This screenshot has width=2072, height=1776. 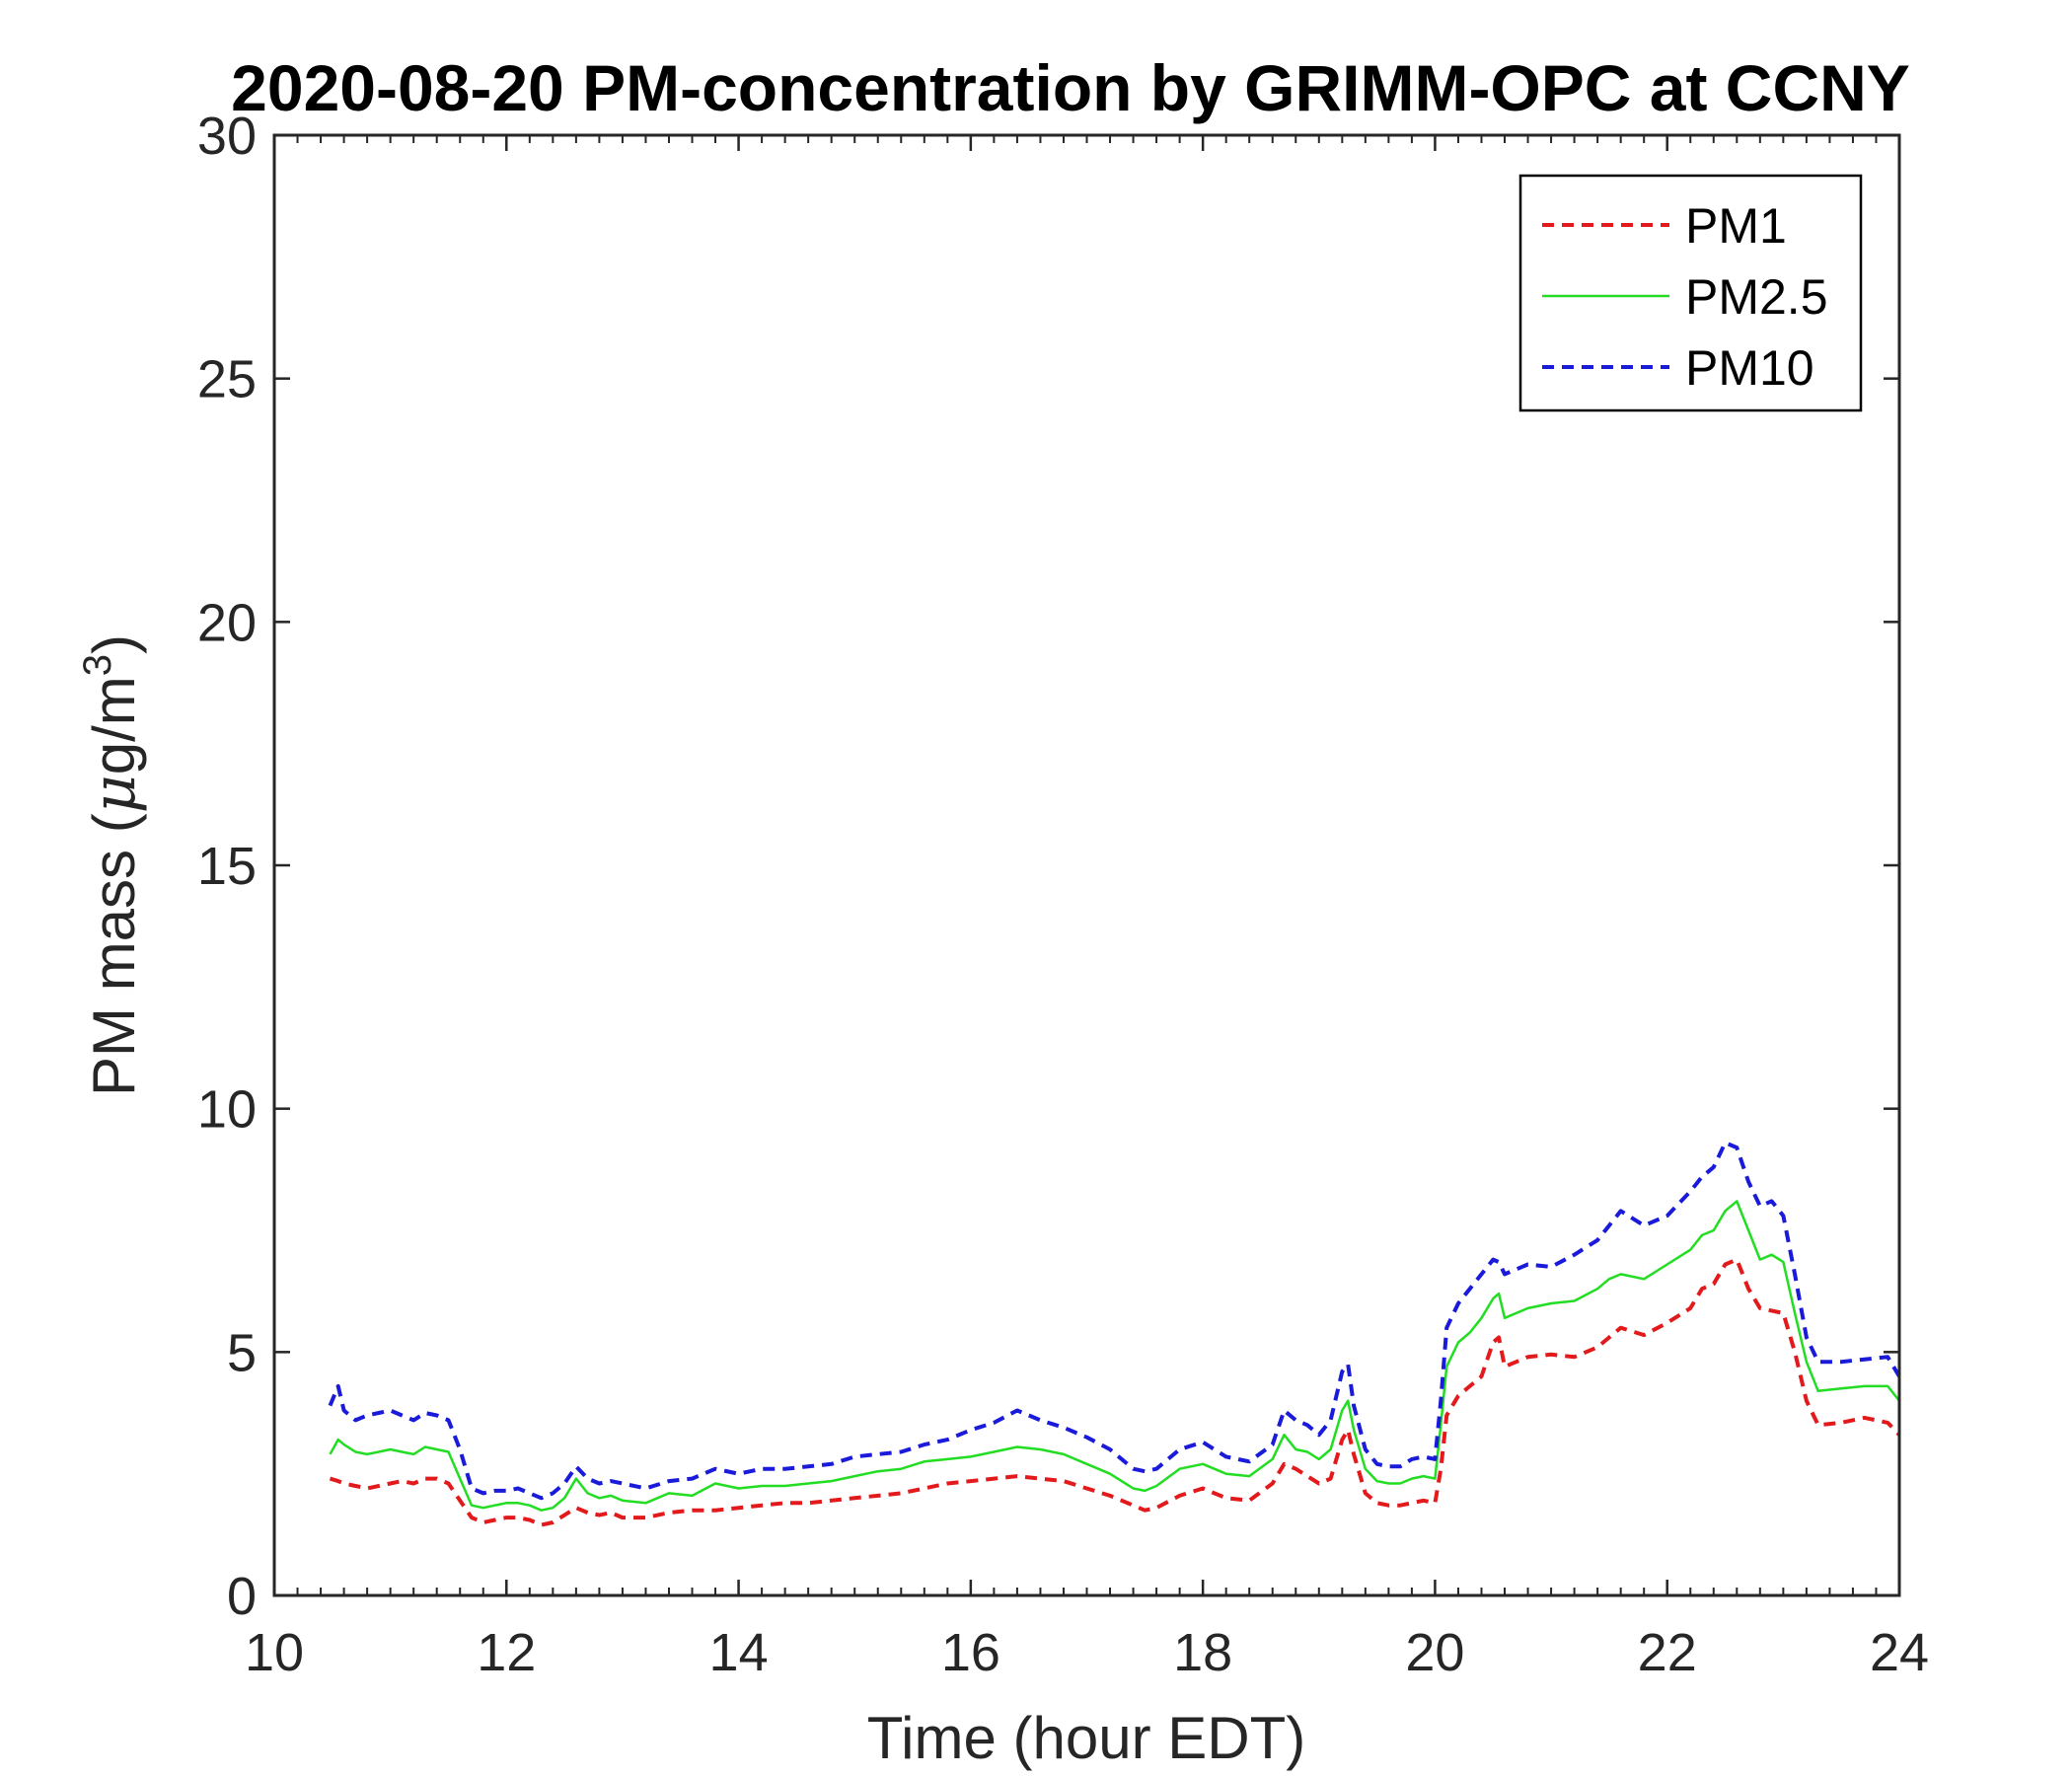 What do you see at coordinates (1757, 297) in the screenshot?
I see `legend-label-pm2-5: PM2.5` at bounding box center [1757, 297].